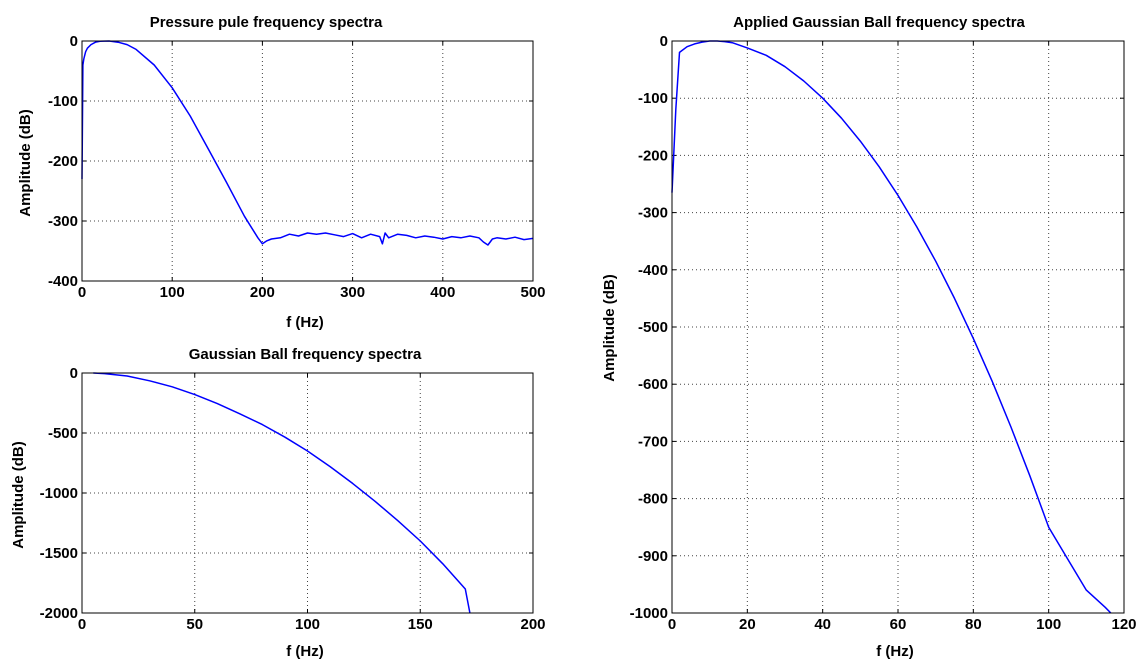 Image resolution: width=1140 pixels, height=662 pixels. I want to click on plot-title: Pressure pule frequency spectra, so click(266, 22).